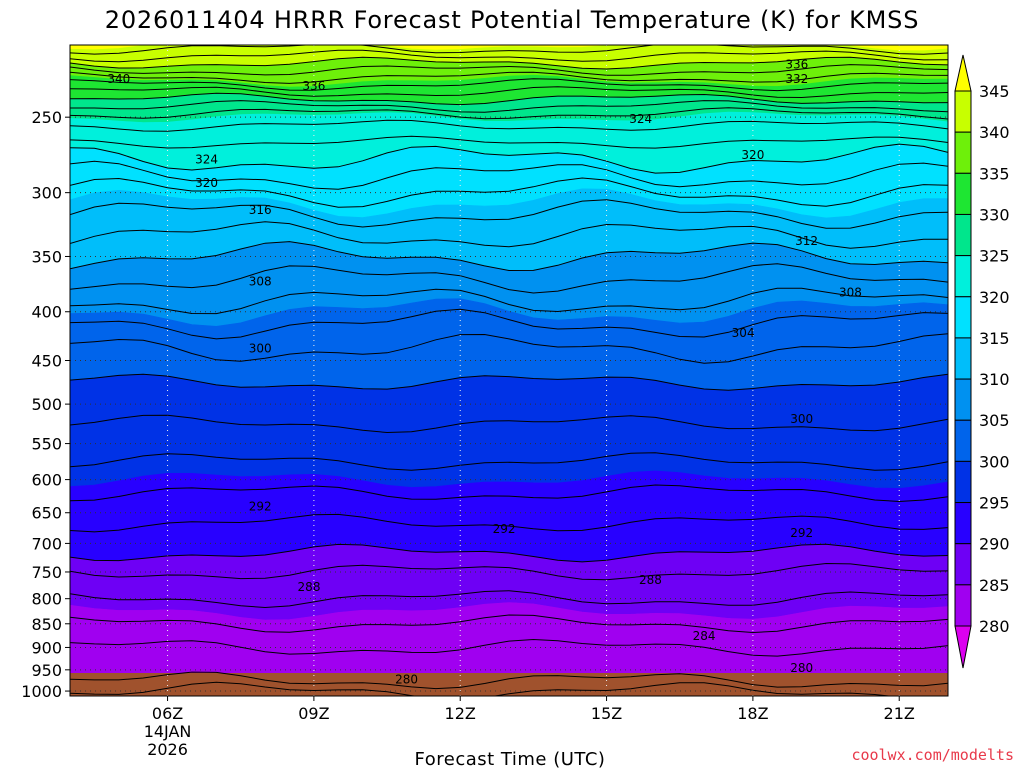 Image resolution: width=1024 pixels, height=768 pixels. Describe the element at coordinates (606, 713) in the screenshot. I see `x-tick-label: 15Z` at that location.